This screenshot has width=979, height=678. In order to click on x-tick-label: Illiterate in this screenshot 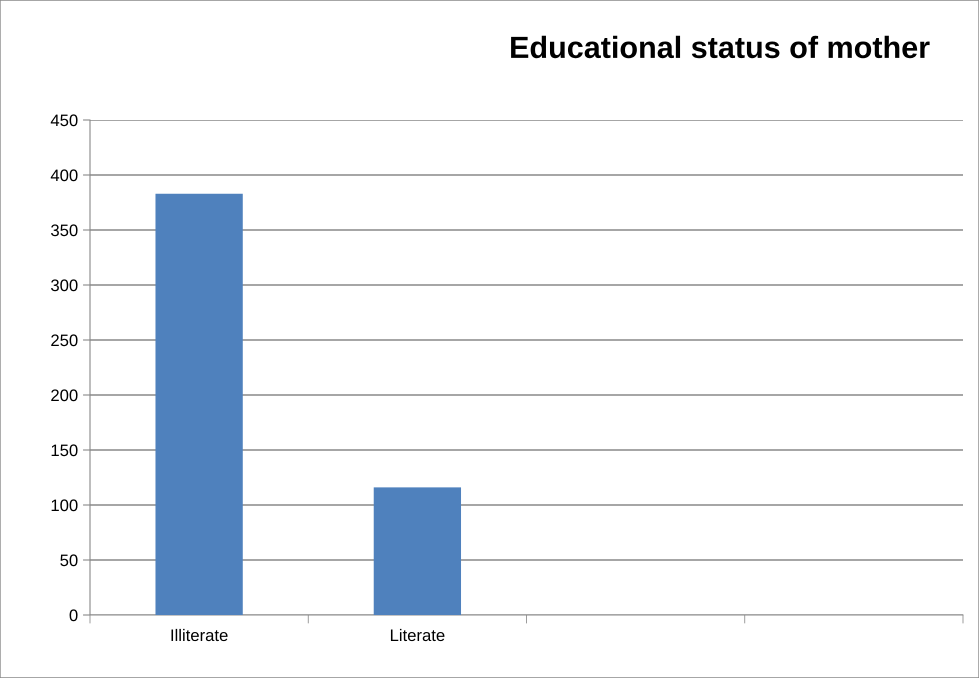, I will do `click(199, 635)`.